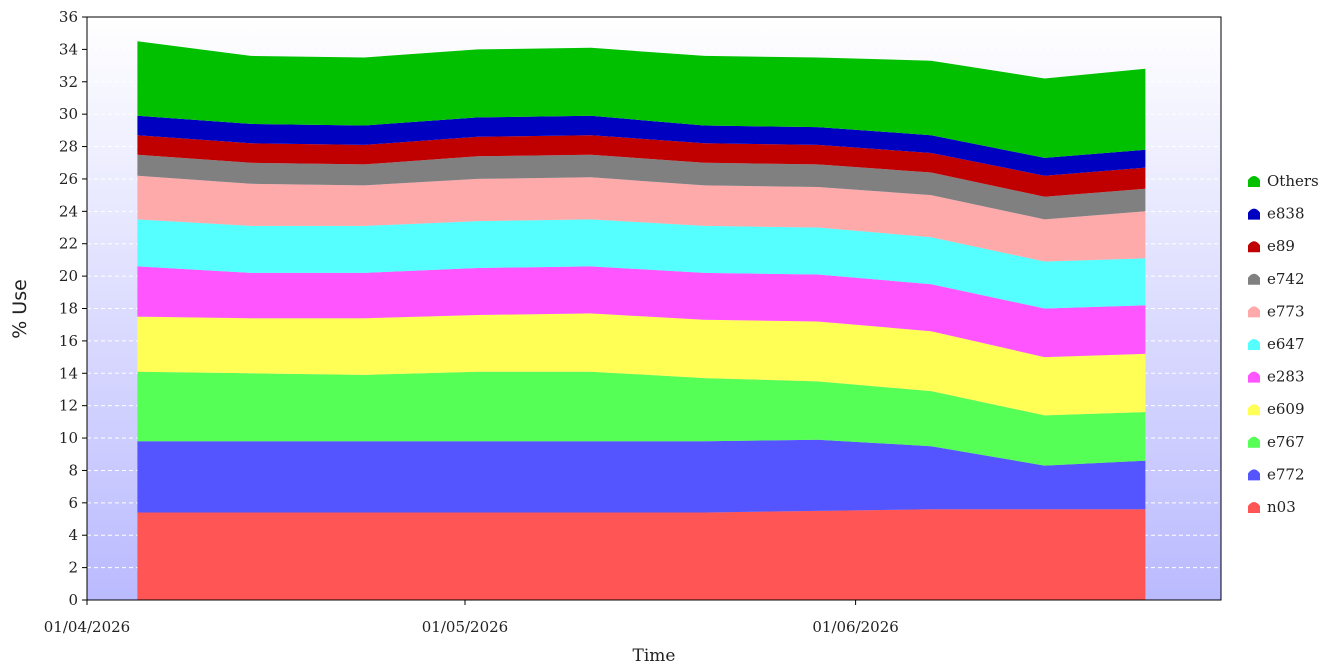  I want to click on legend-label: e647, so click(1286, 344).